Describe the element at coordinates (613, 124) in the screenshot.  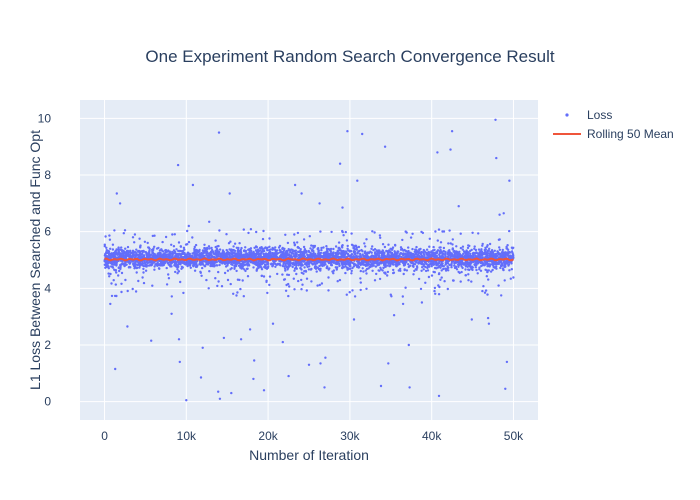
I see `legend: Loss Rolling 50 Mean` at that location.